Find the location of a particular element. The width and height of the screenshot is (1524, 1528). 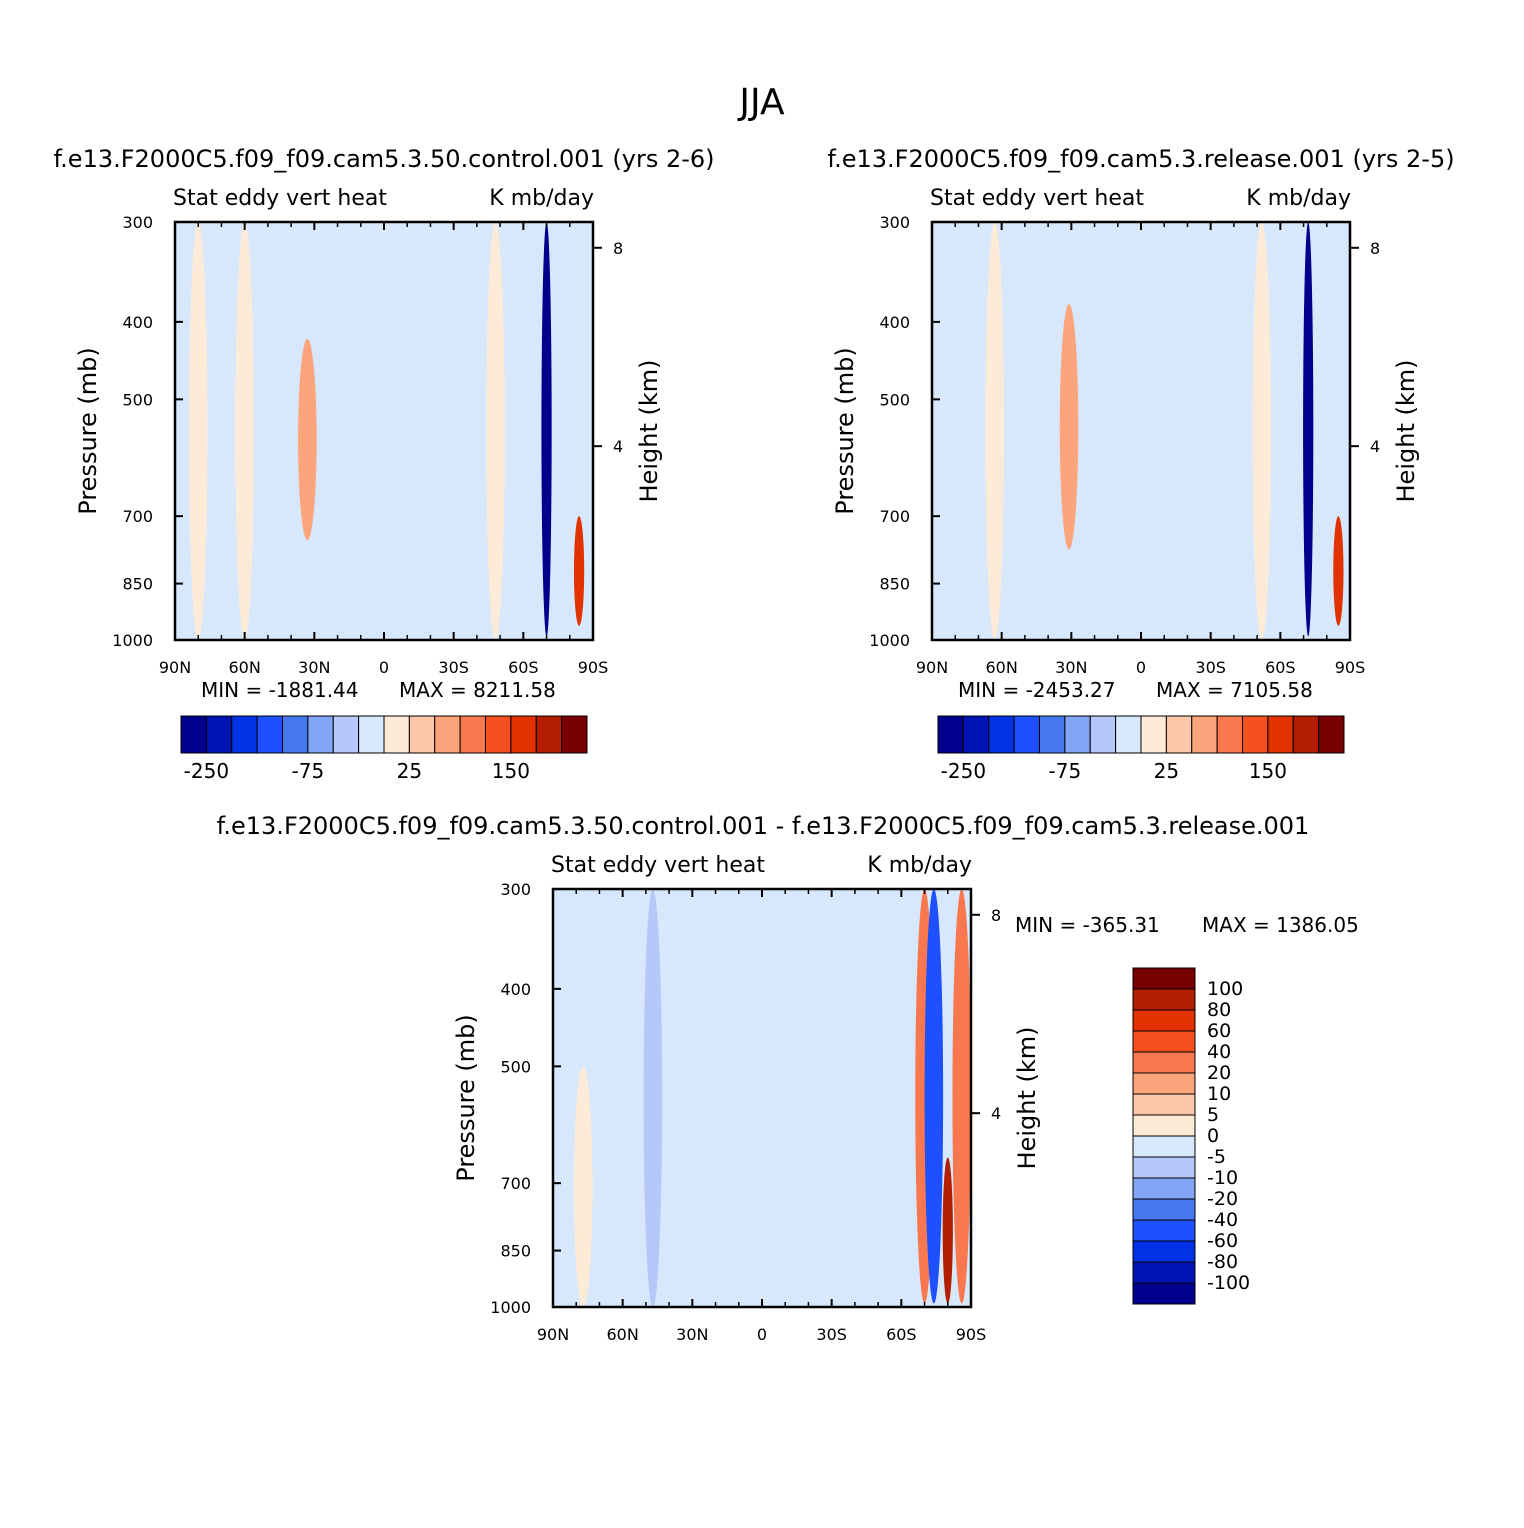

heatmap-field is located at coordinates (384, 431).